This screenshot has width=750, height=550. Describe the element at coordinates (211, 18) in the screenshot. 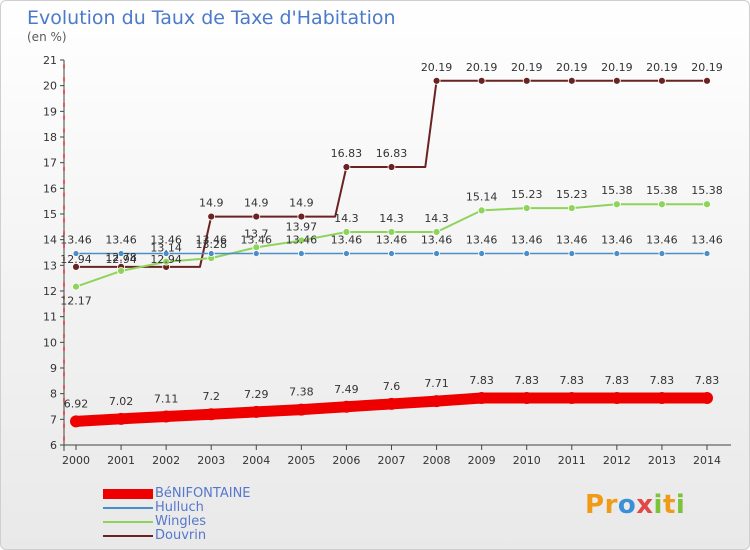

I see `chart-title: Evolution du Taux de Taxe d'Habitation` at that location.